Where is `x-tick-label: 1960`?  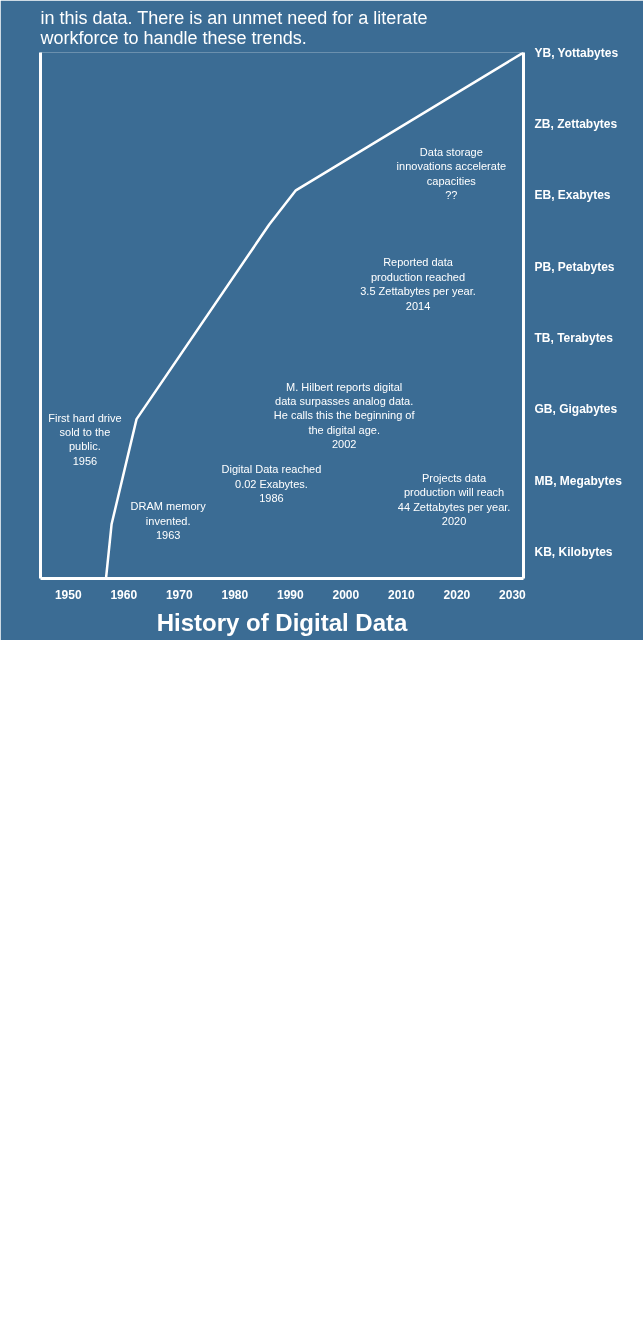
x-tick-label: 1960 is located at coordinates (124, 594).